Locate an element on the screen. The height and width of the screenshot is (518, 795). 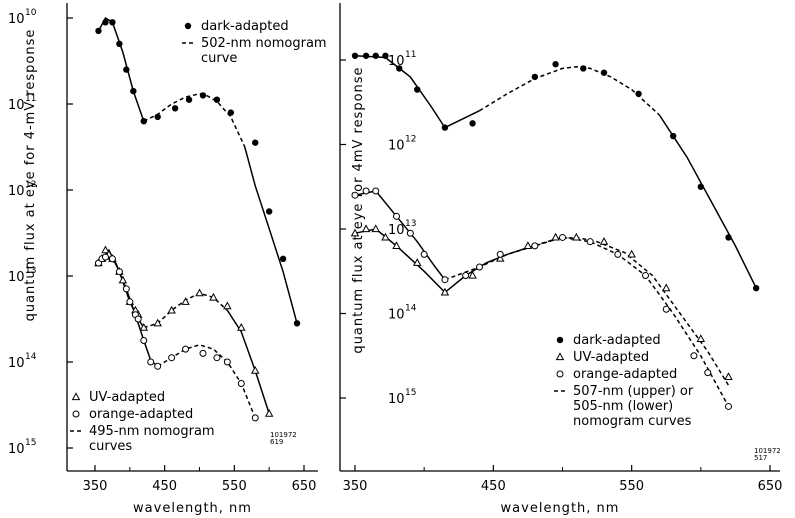
curve-UV-adapted-solid is located at coordinates (248, 361).